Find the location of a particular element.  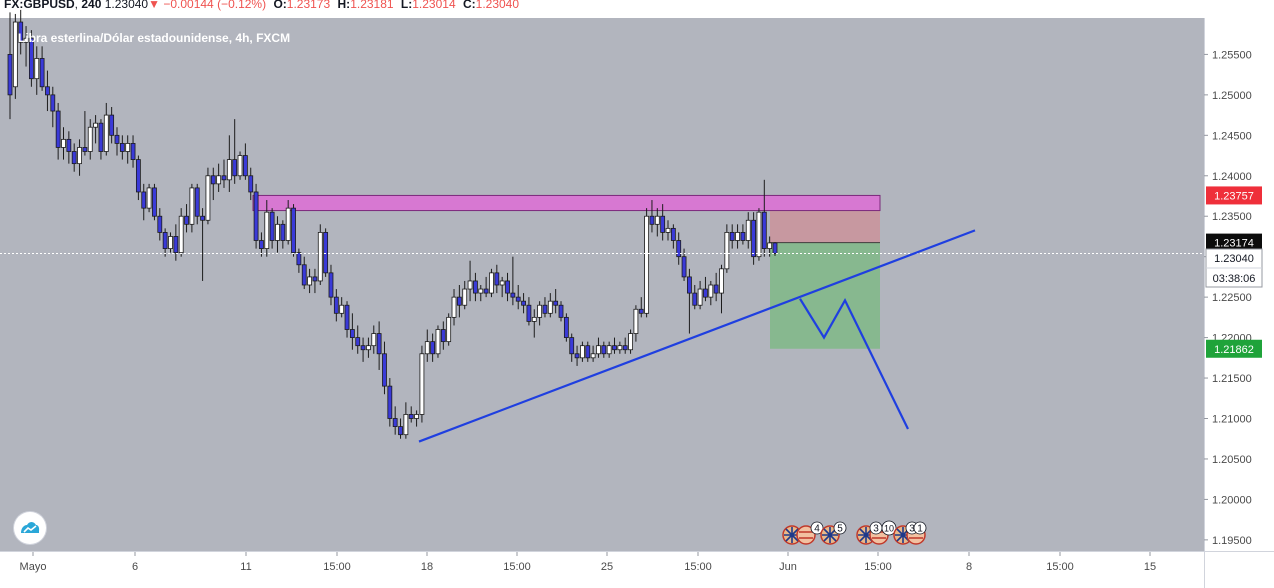

time-tick-label: 8 is located at coordinates (969, 567).